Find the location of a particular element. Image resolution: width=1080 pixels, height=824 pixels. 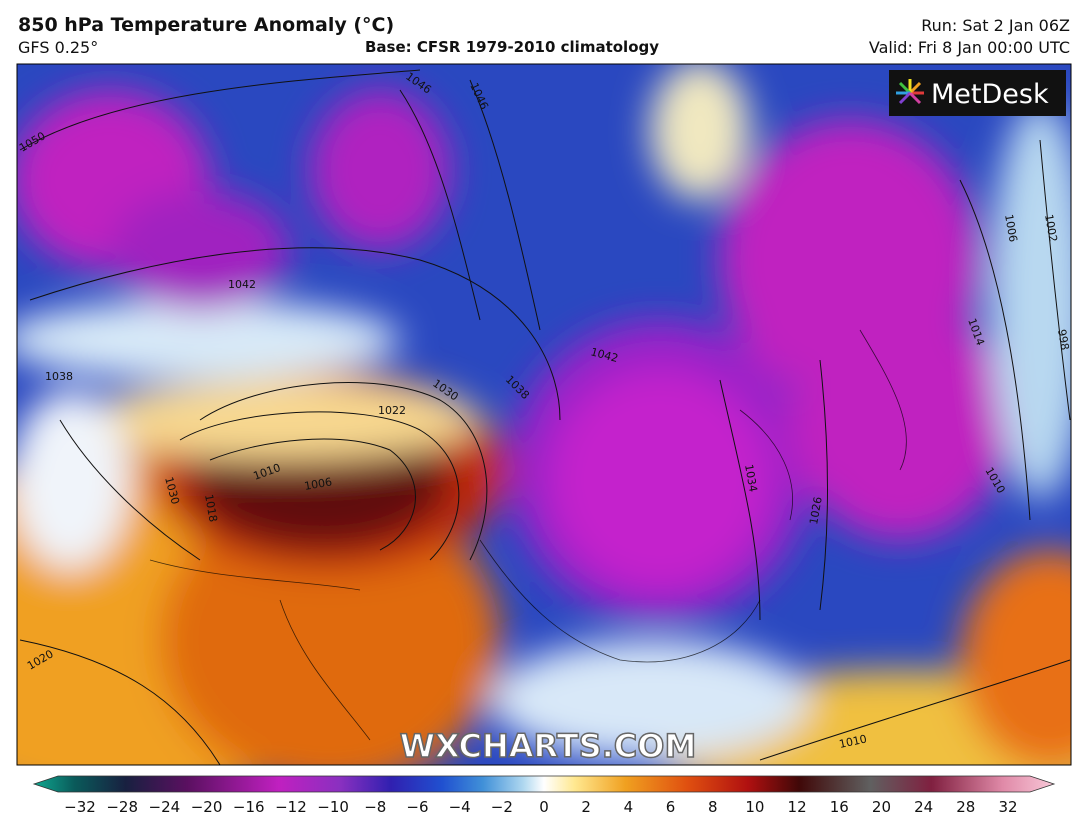

colorbar is located at coordinates (544, 784).